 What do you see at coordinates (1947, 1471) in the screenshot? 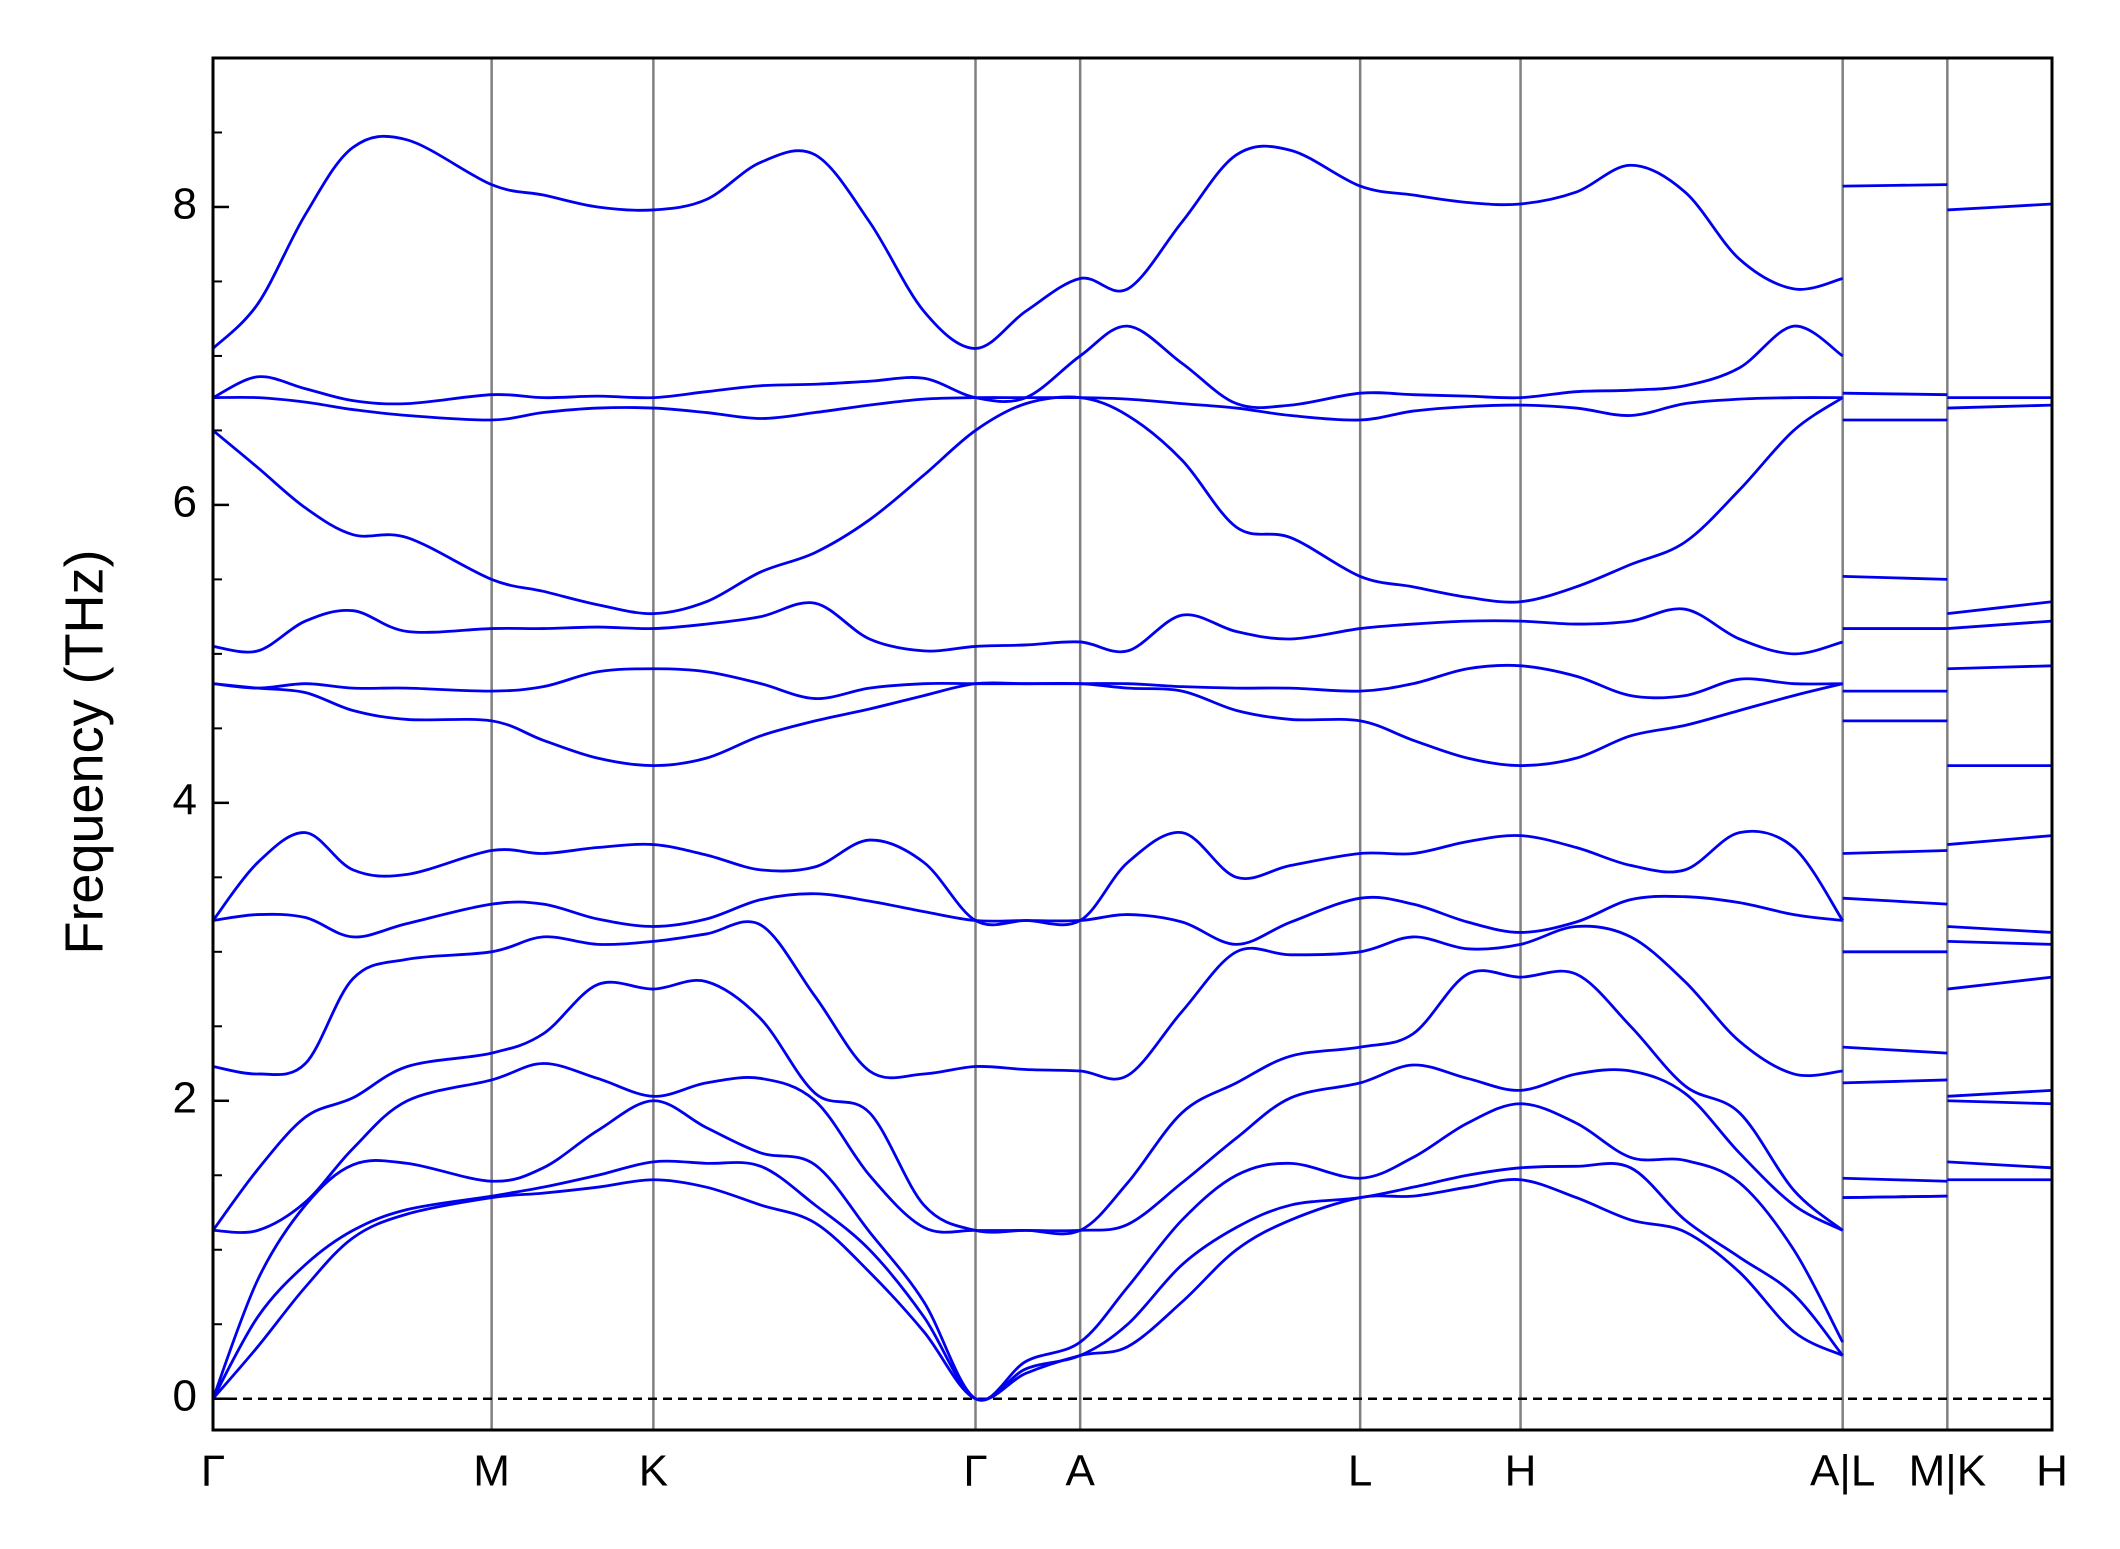
I see `x-tick-label: M|K` at bounding box center [1947, 1471].